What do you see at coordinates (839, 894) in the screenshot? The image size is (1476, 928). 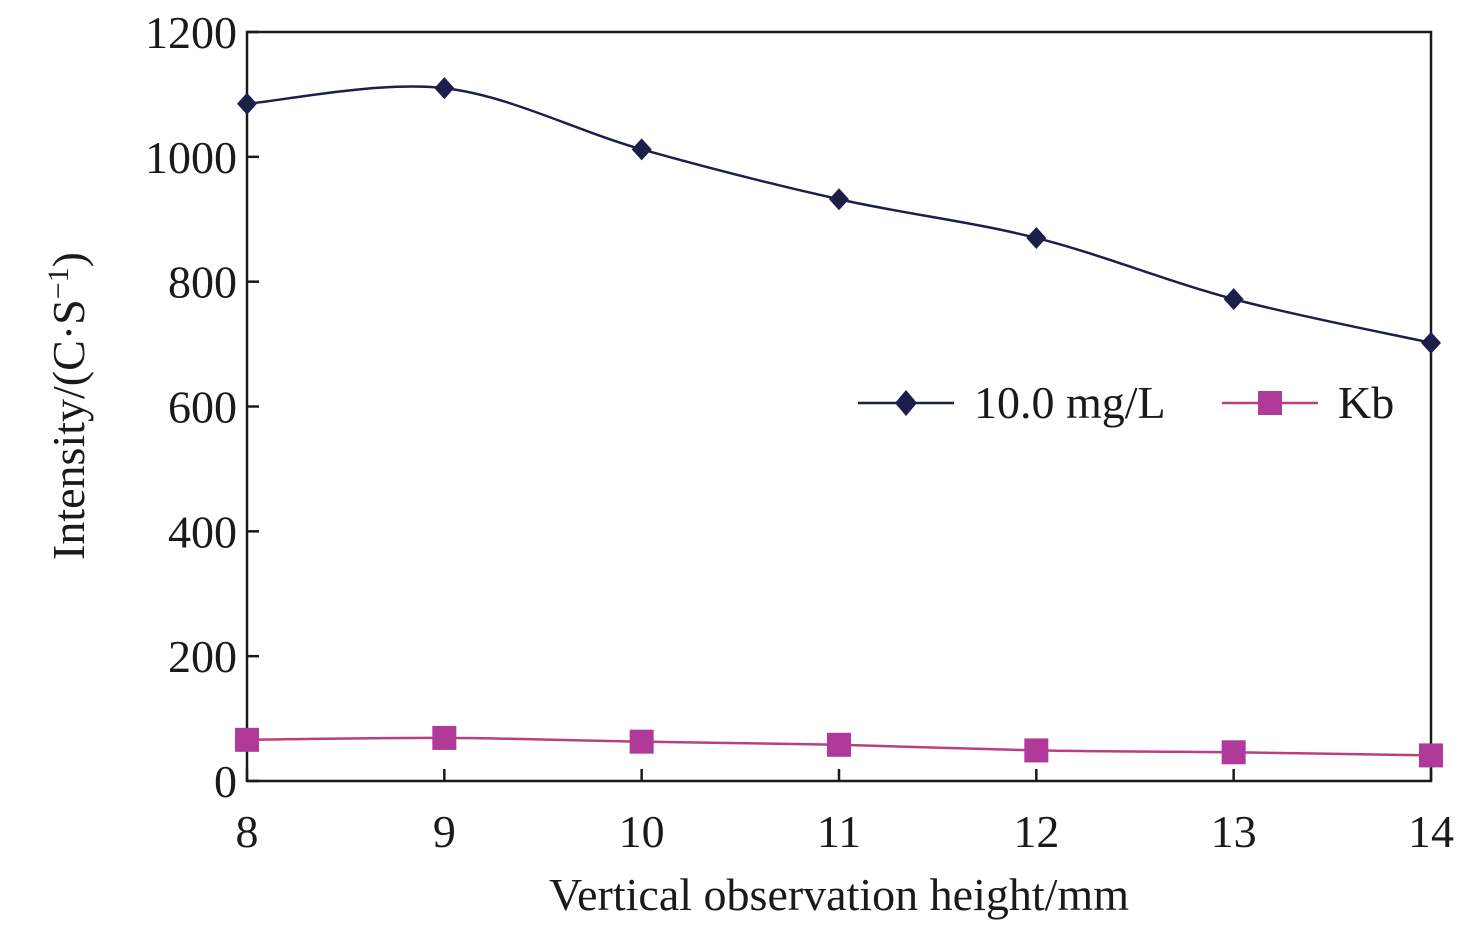 I see `x-axis-title: Vertical observation height/mm` at bounding box center [839, 894].